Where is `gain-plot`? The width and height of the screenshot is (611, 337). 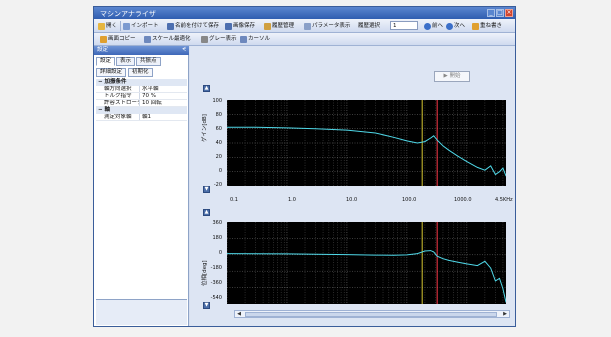 gain-plot is located at coordinates (366, 143).